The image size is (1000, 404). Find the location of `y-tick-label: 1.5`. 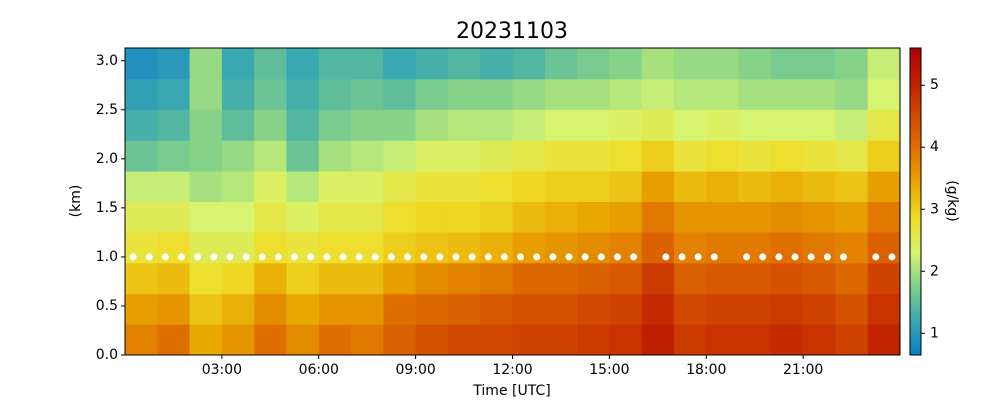

y-tick-label: 1.5 is located at coordinates (107, 208).